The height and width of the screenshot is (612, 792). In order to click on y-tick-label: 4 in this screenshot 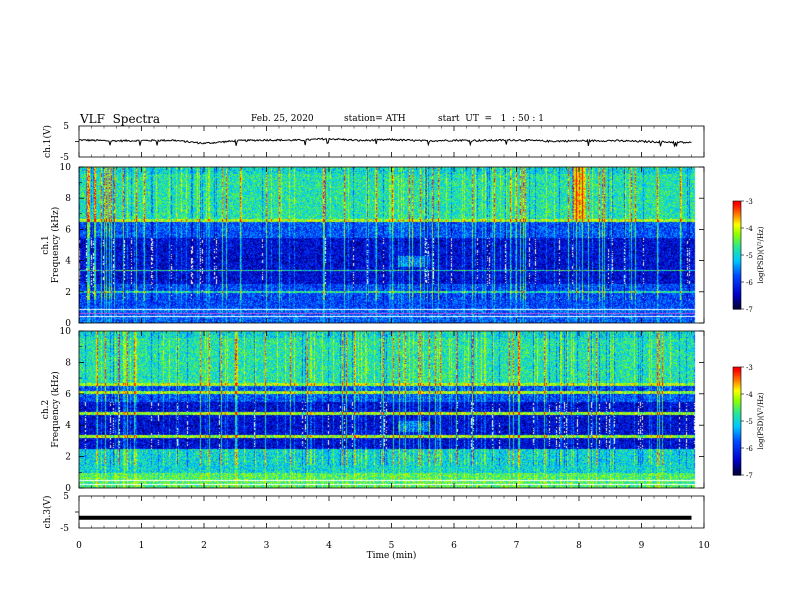, I will do `click(68, 426)`.